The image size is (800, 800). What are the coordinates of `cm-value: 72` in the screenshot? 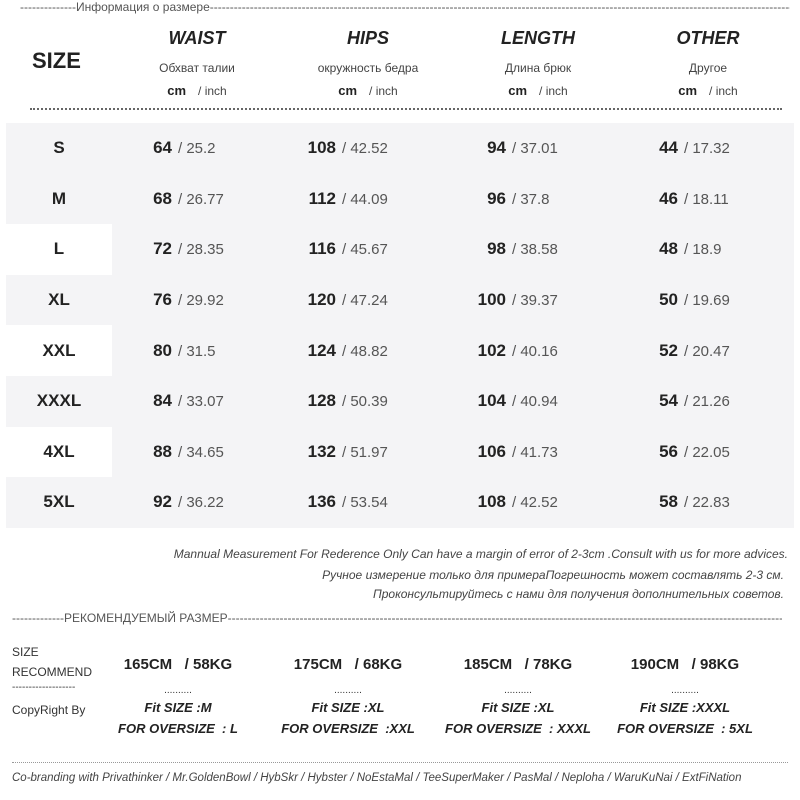 It's located at (162, 249).